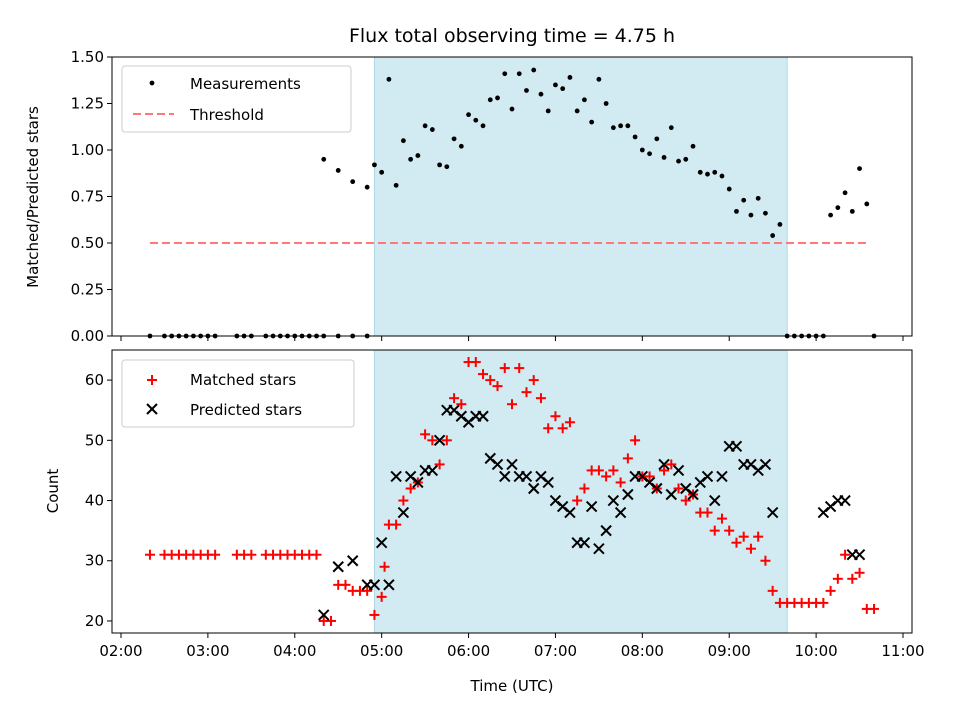 Image resolution: width=960 pixels, height=720 pixels. Describe the element at coordinates (468, 651) in the screenshot. I see `x-tick-label: 06:00` at that location.